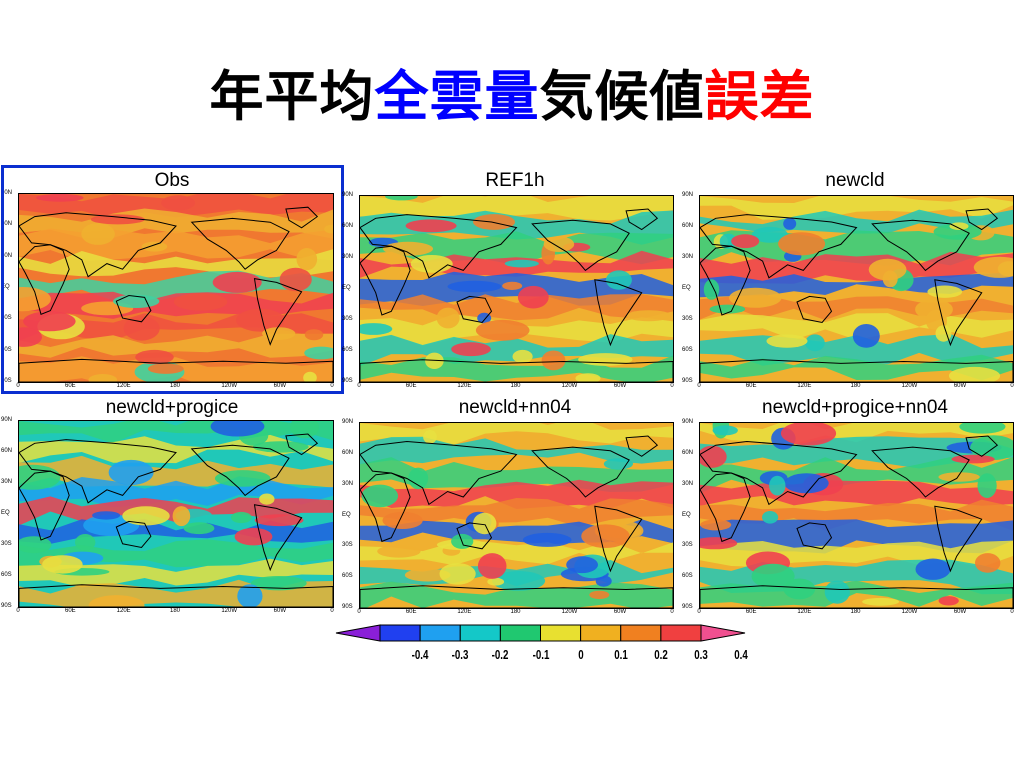  What do you see at coordinates (723, 633) in the screenshot?
I see `colorbar-right-arrow` at bounding box center [723, 633].